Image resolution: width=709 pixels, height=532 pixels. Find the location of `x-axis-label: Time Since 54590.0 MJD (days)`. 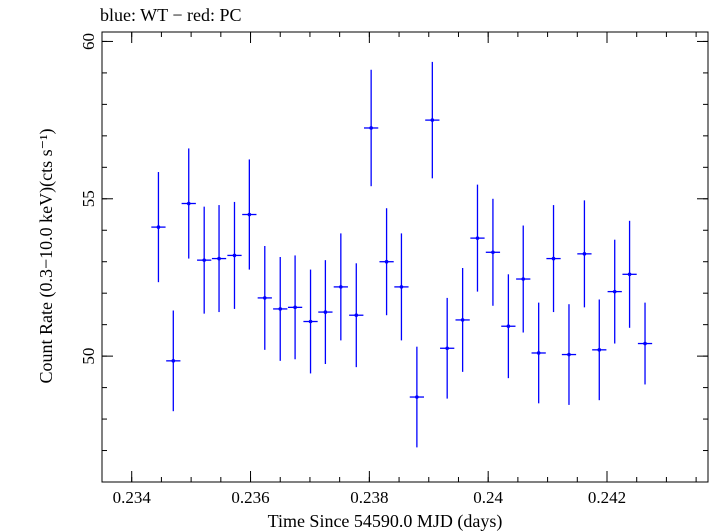

x-axis-label: Time Since 54590.0 MJD (days) is located at coordinates (385, 521).